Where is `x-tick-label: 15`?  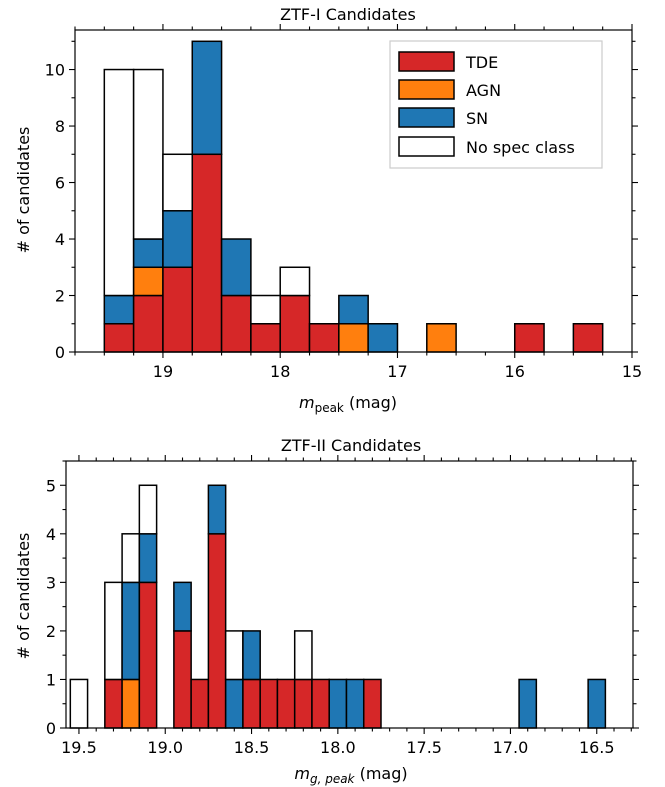 x-tick-label: 15 is located at coordinates (632, 371).